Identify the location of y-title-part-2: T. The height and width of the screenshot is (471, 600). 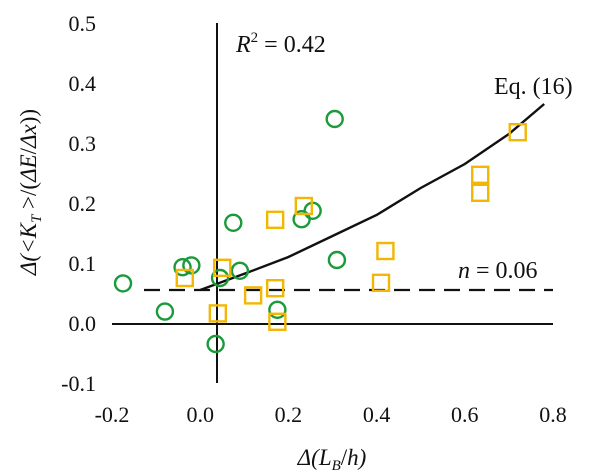
(37, 218).